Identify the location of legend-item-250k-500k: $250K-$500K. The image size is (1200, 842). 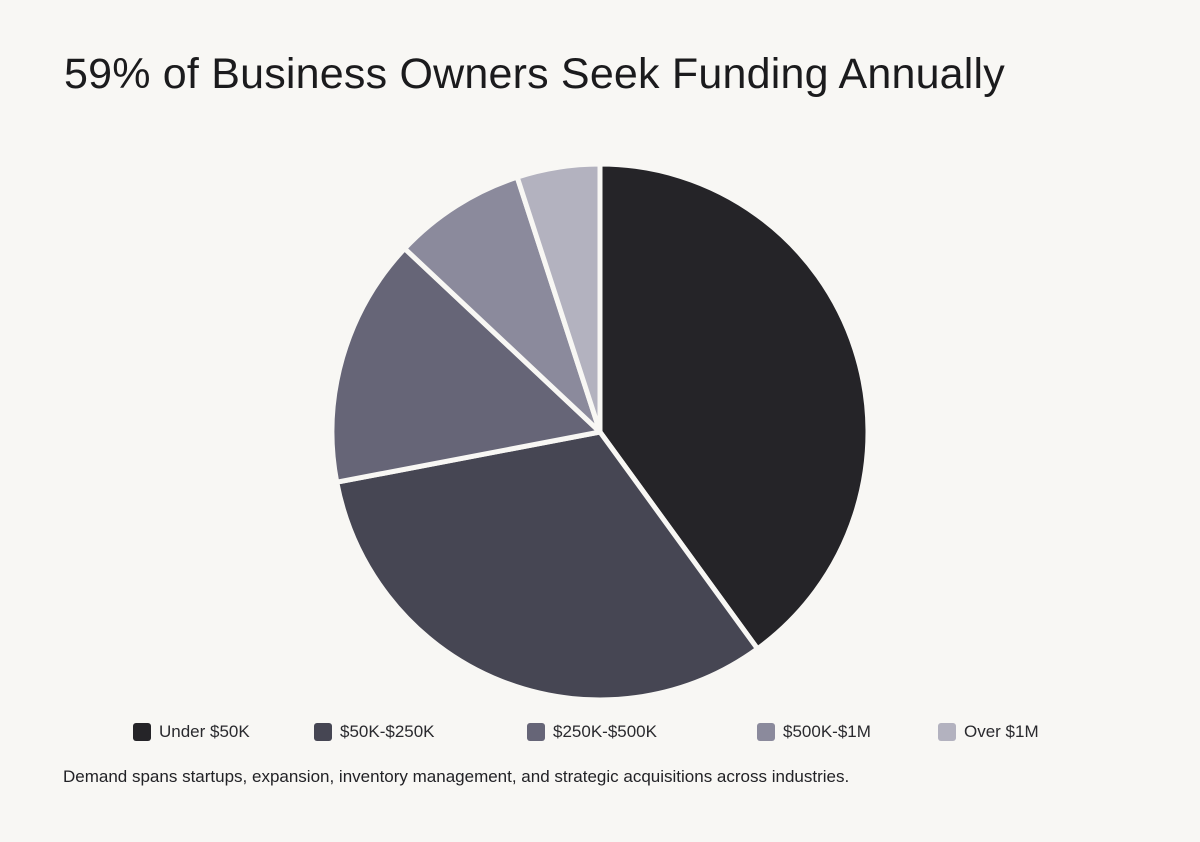
(592, 732).